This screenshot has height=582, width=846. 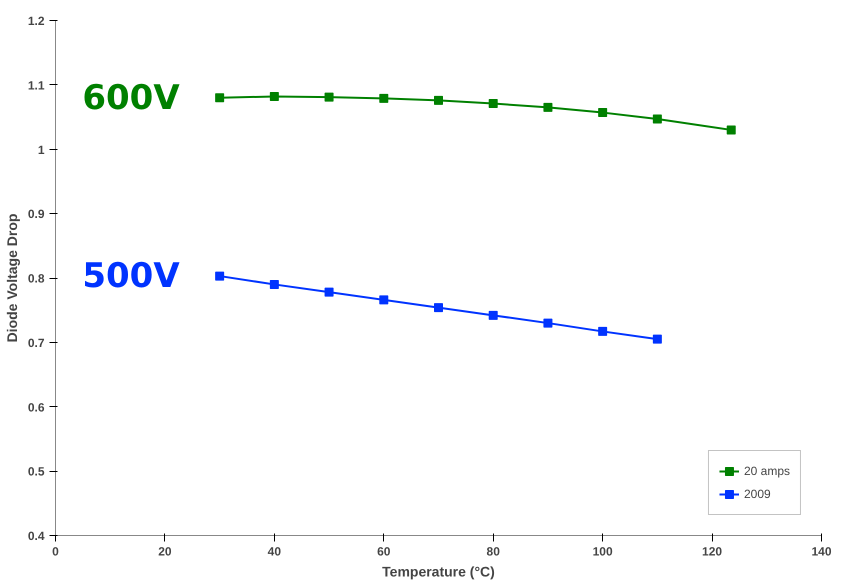 What do you see at coordinates (131, 98) in the screenshot?
I see `annotation: 600V` at bounding box center [131, 98].